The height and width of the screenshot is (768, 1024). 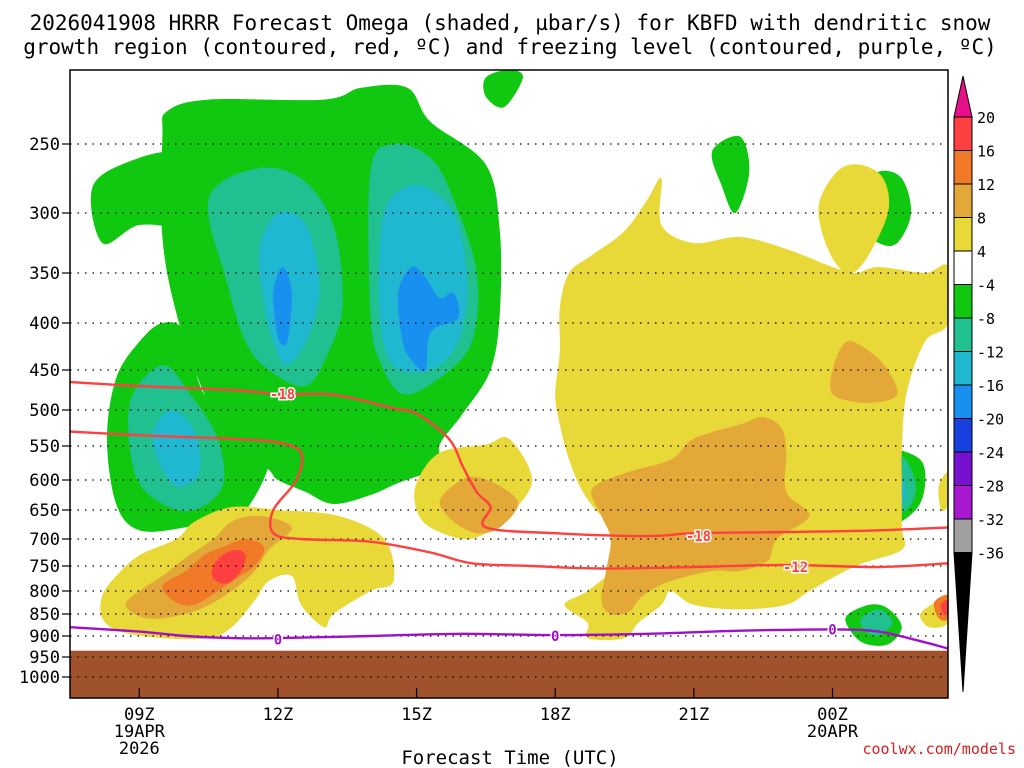 What do you see at coordinates (44, 637) in the screenshot?
I see `y-tick-label-900: 900` at bounding box center [44, 637].